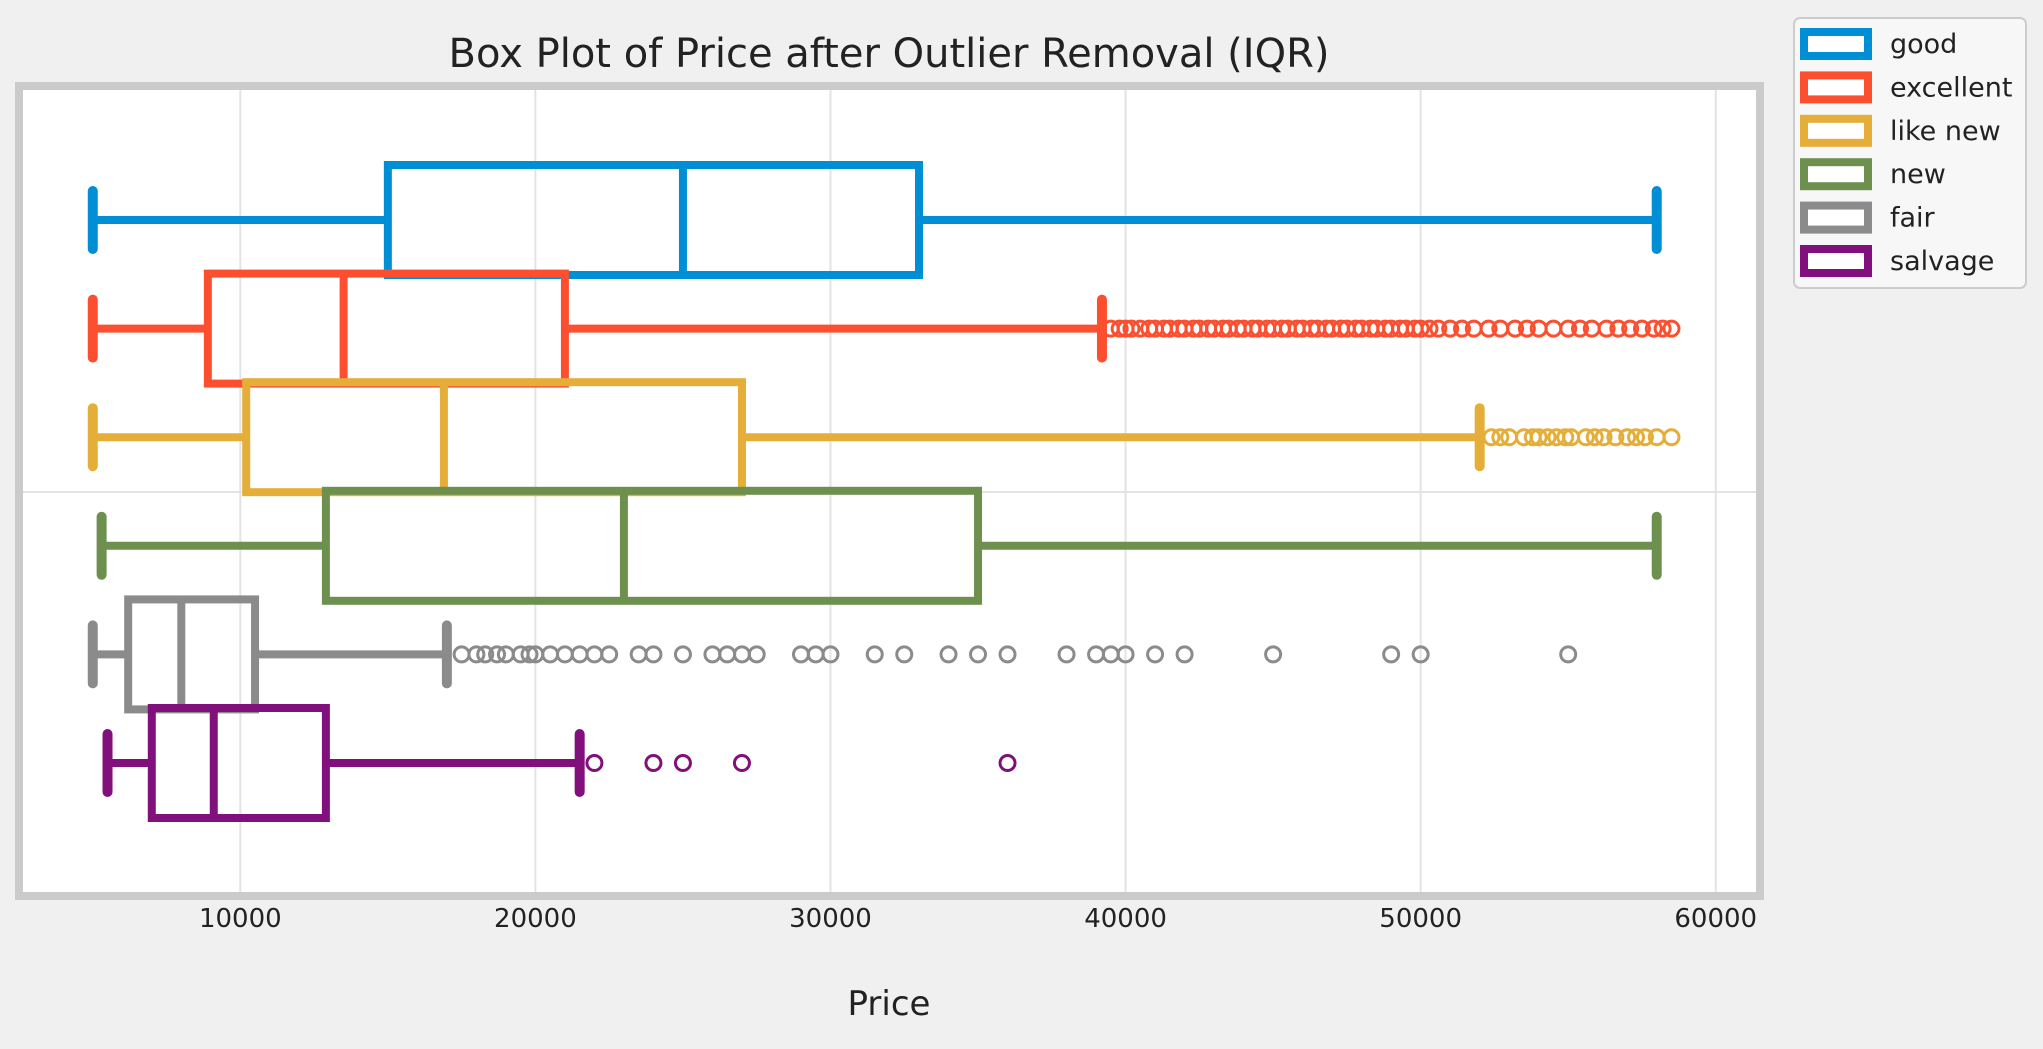 Image resolution: width=2043 pixels, height=1049 pixels. What do you see at coordinates (978, 919) in the screenshot?
I see `x-axis-ticks: 10000 20000 30000 40000 50000 60000` at bounding box center [978, 919].